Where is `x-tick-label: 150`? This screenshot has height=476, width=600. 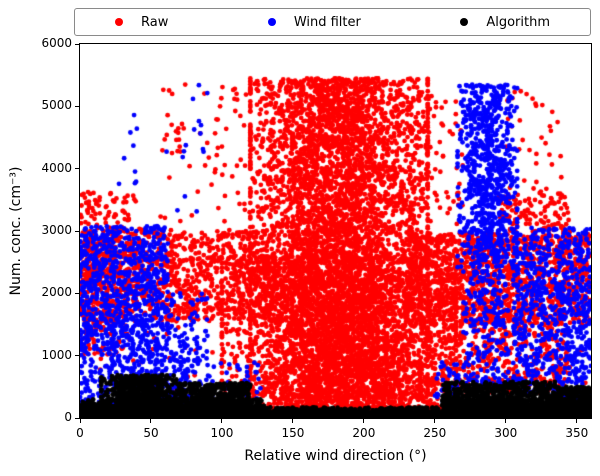
x-tick-label: 150 is located at coordinates (293, 433).